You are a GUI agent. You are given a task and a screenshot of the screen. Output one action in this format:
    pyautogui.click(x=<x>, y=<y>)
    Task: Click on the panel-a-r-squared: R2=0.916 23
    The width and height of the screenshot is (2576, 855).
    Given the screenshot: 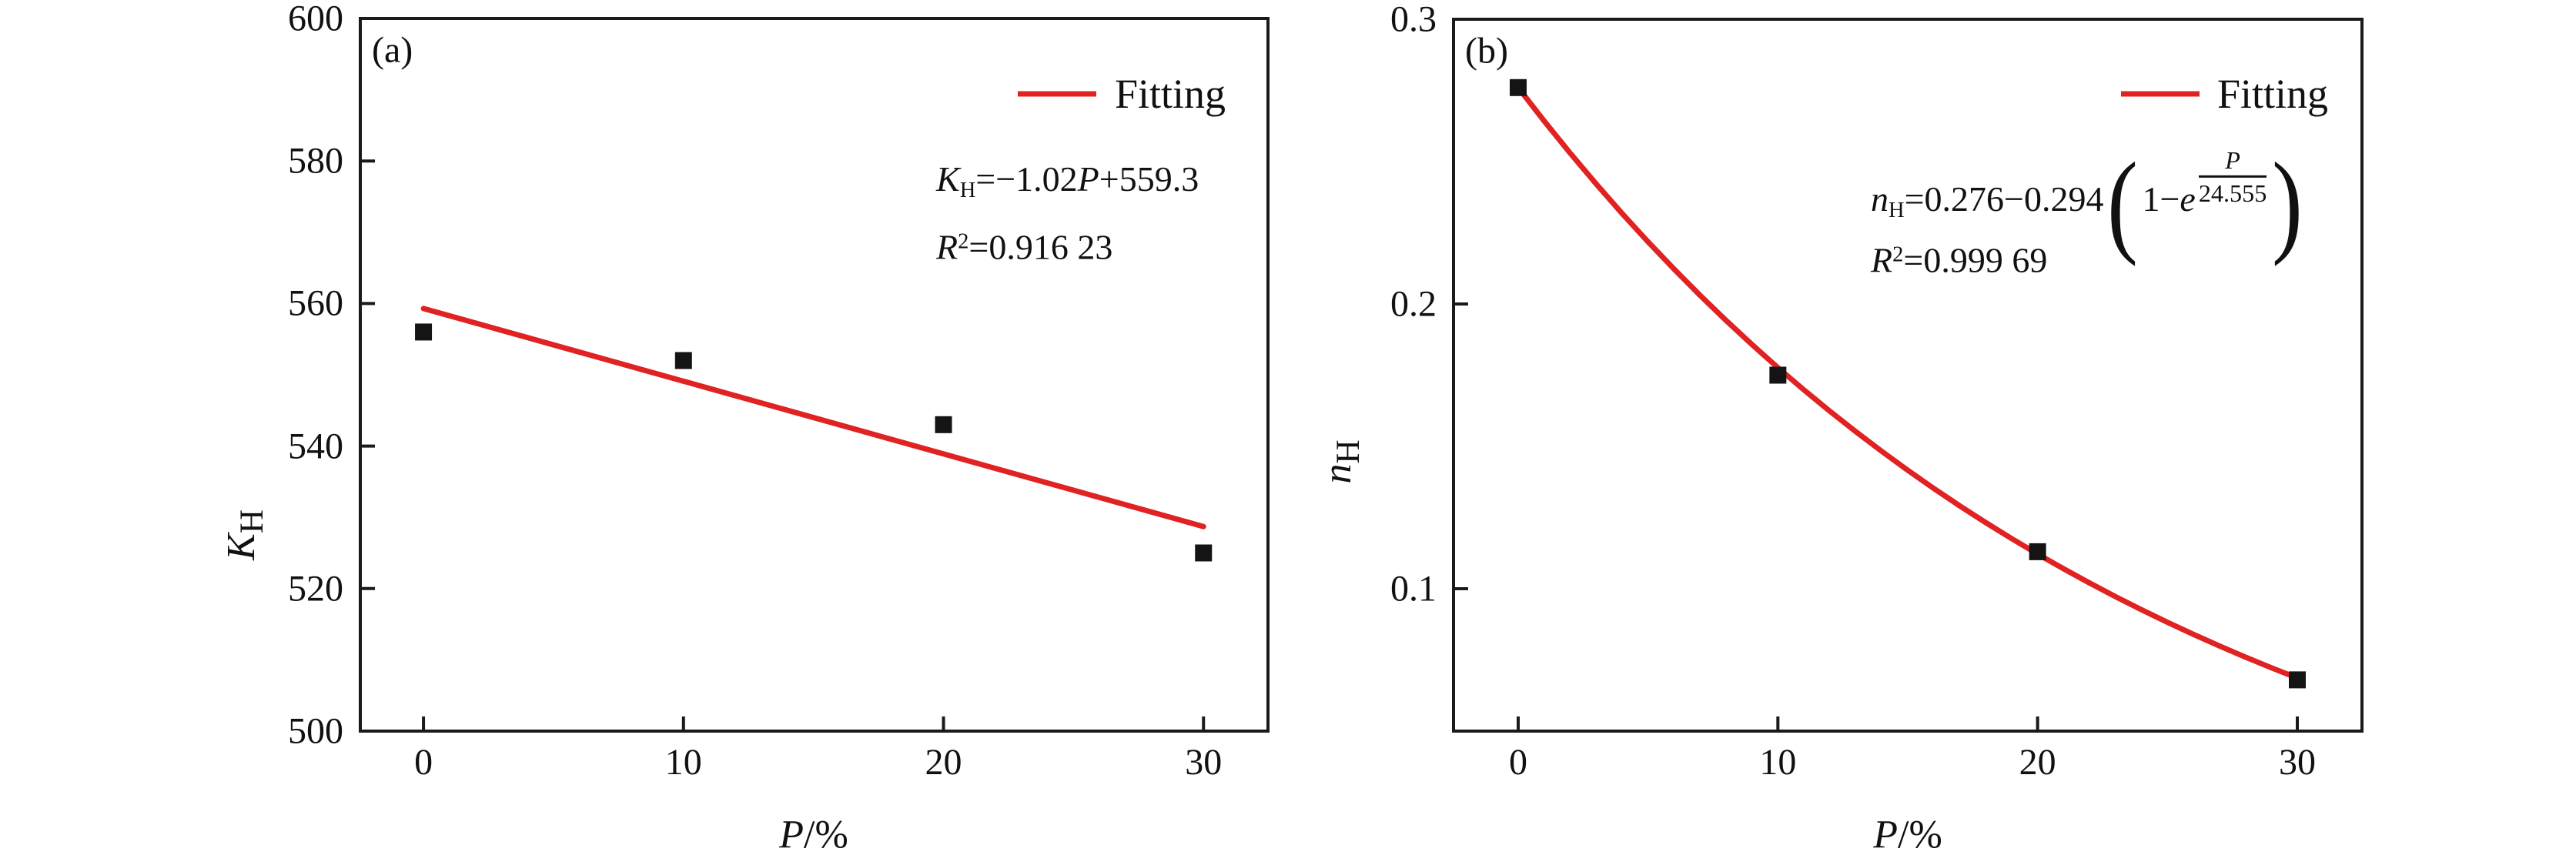 What is the action you would take?
    pyautogui.click(x=1025, y=247)
    